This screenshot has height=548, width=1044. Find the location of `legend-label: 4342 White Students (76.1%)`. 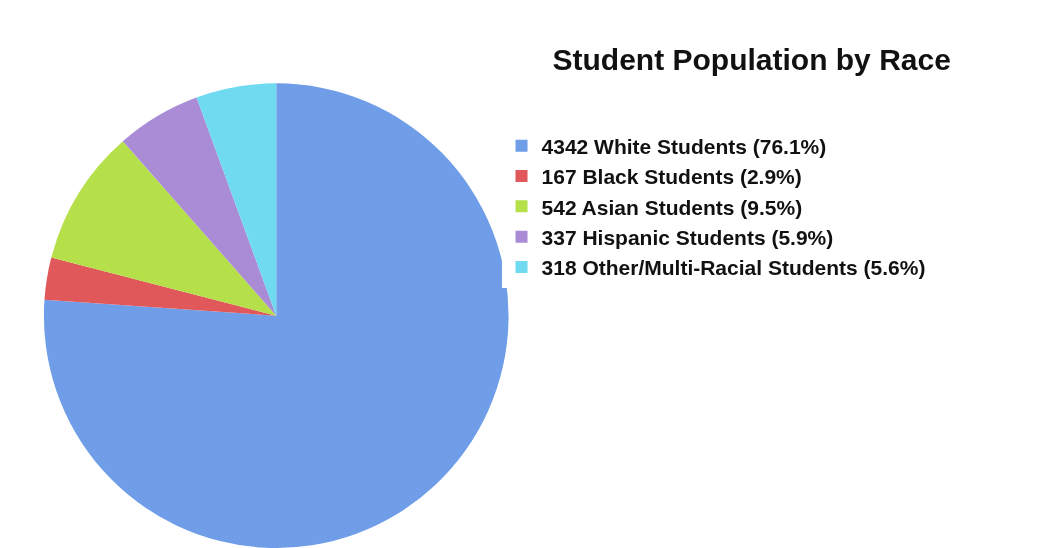

legend-label: 4342 White Students (76.1%) is located at coordinates (684, 146).